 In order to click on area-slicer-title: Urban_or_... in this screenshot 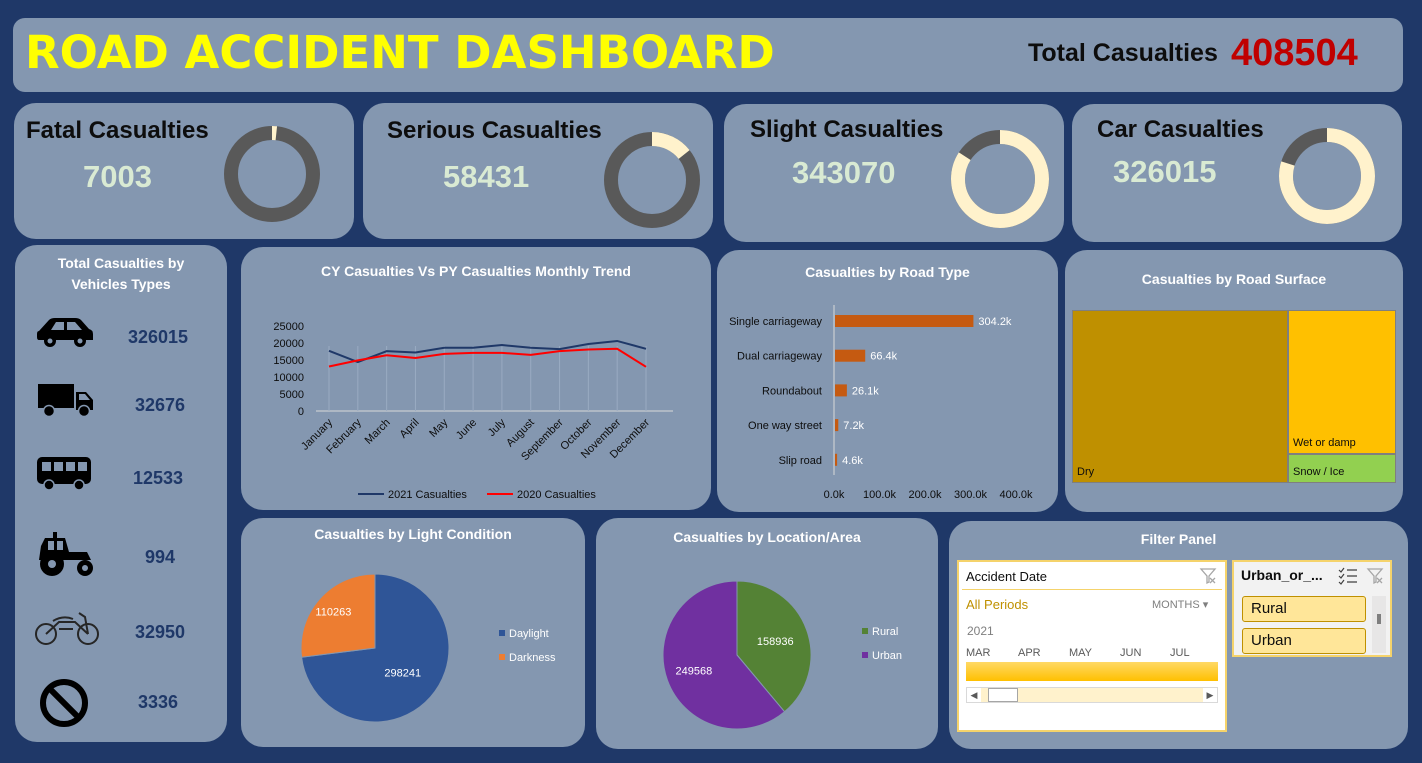, I will do `click(1282, 575)`.